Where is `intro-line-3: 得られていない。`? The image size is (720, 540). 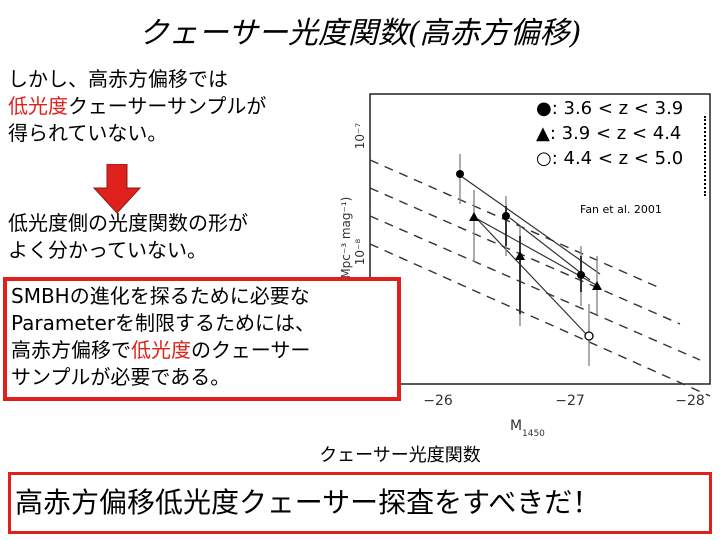
intro-line-3: 得られていない。 is located at coordinates (88, 133).